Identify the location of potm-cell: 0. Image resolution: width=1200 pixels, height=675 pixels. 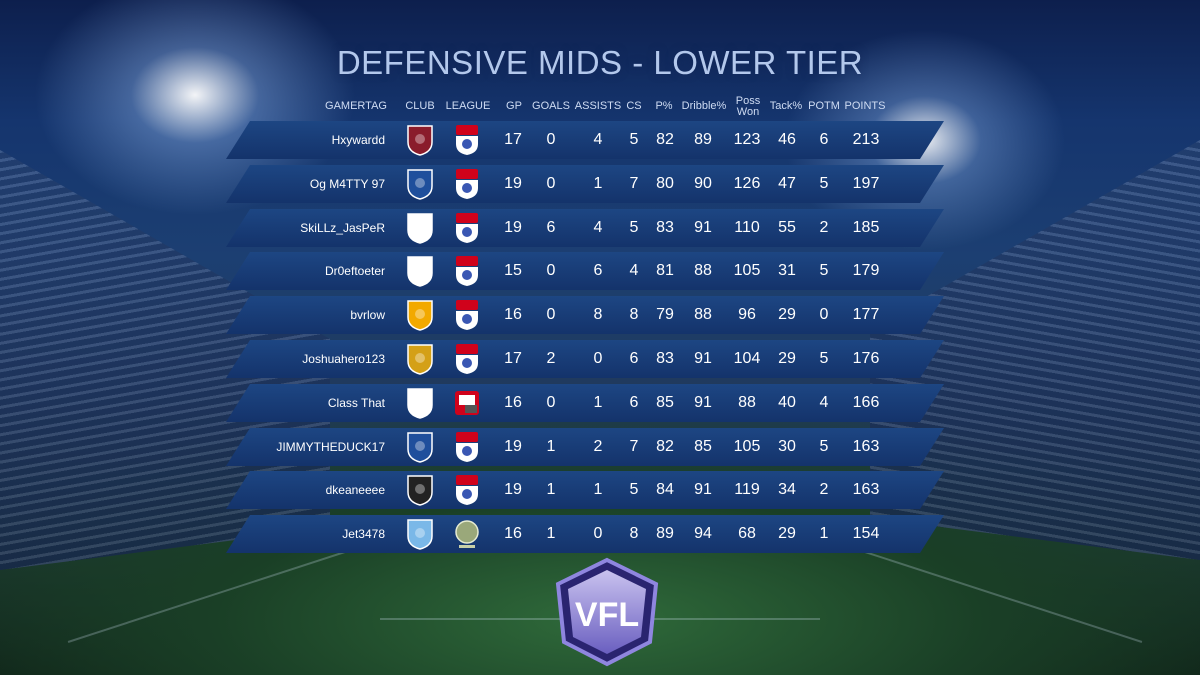
(824, 314).